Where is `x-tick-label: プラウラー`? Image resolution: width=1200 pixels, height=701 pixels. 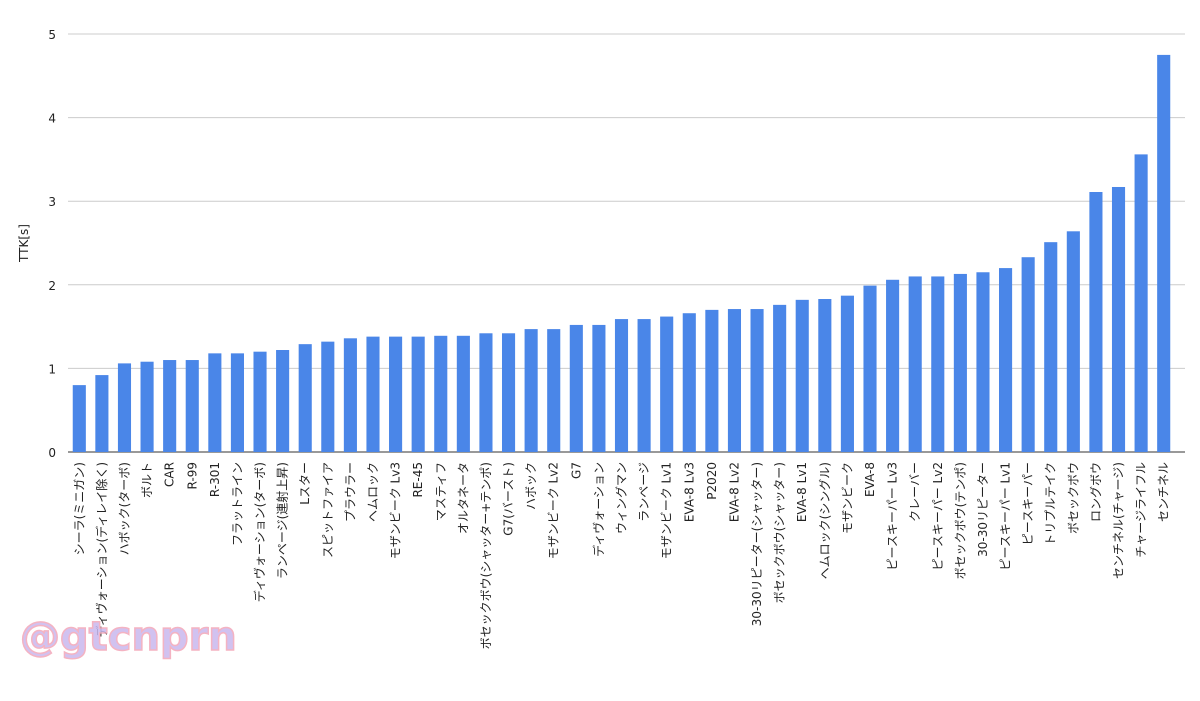
x-tick-label: プラウラー is located at coordinates (350, 492).